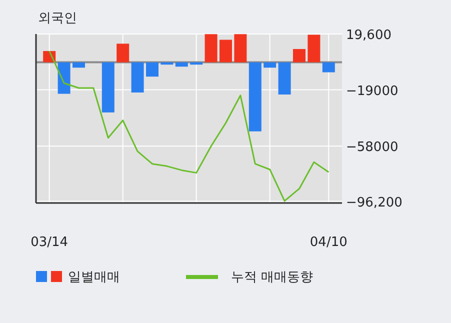  I want to click on ytick: −96,200, so click(374, 202).